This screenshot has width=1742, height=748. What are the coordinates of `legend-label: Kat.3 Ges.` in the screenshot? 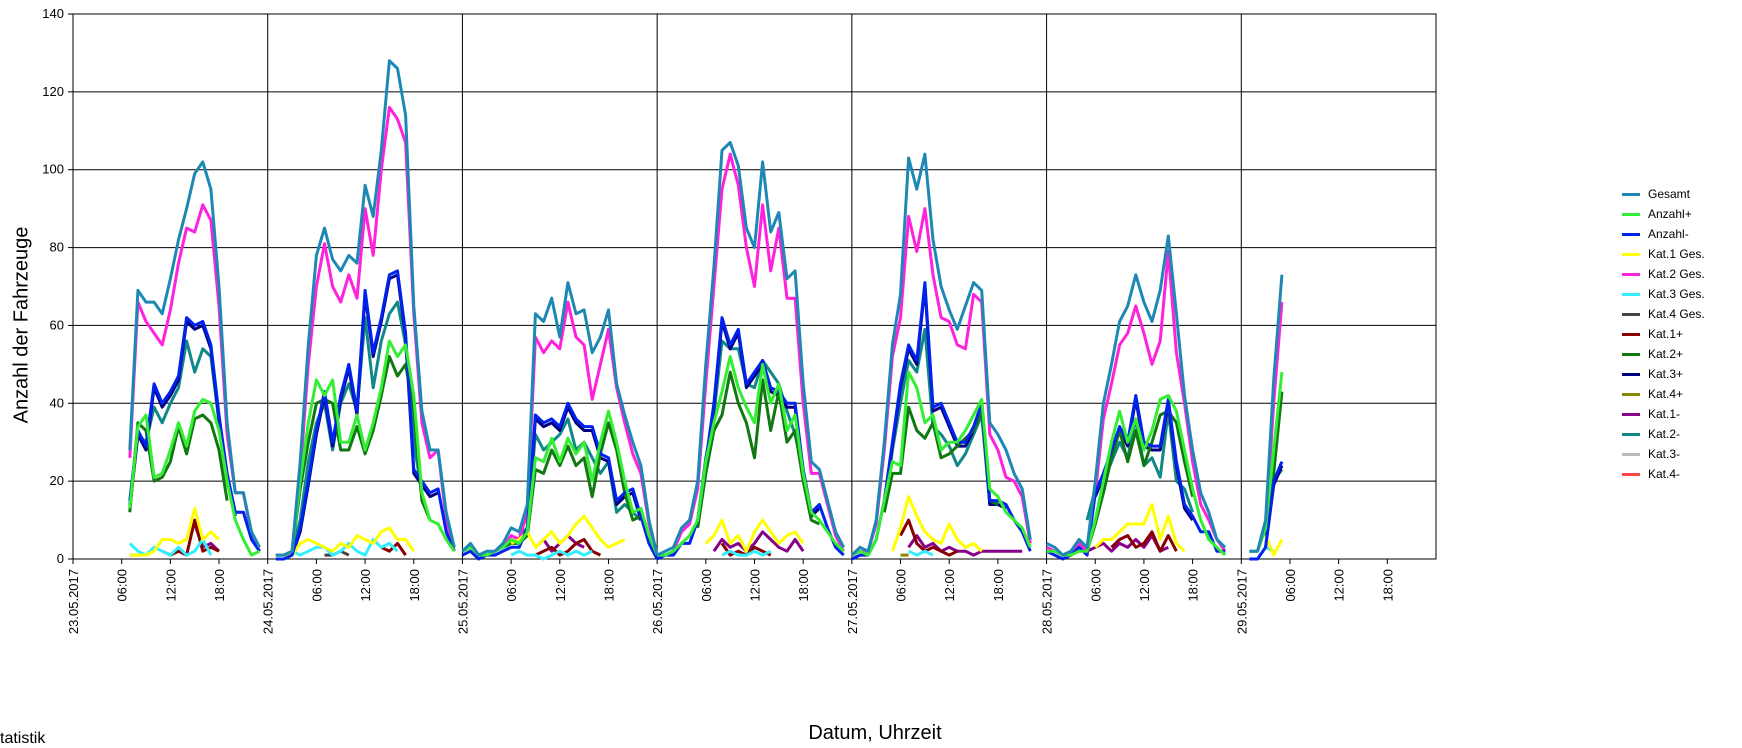 It's located at (1676, 294).